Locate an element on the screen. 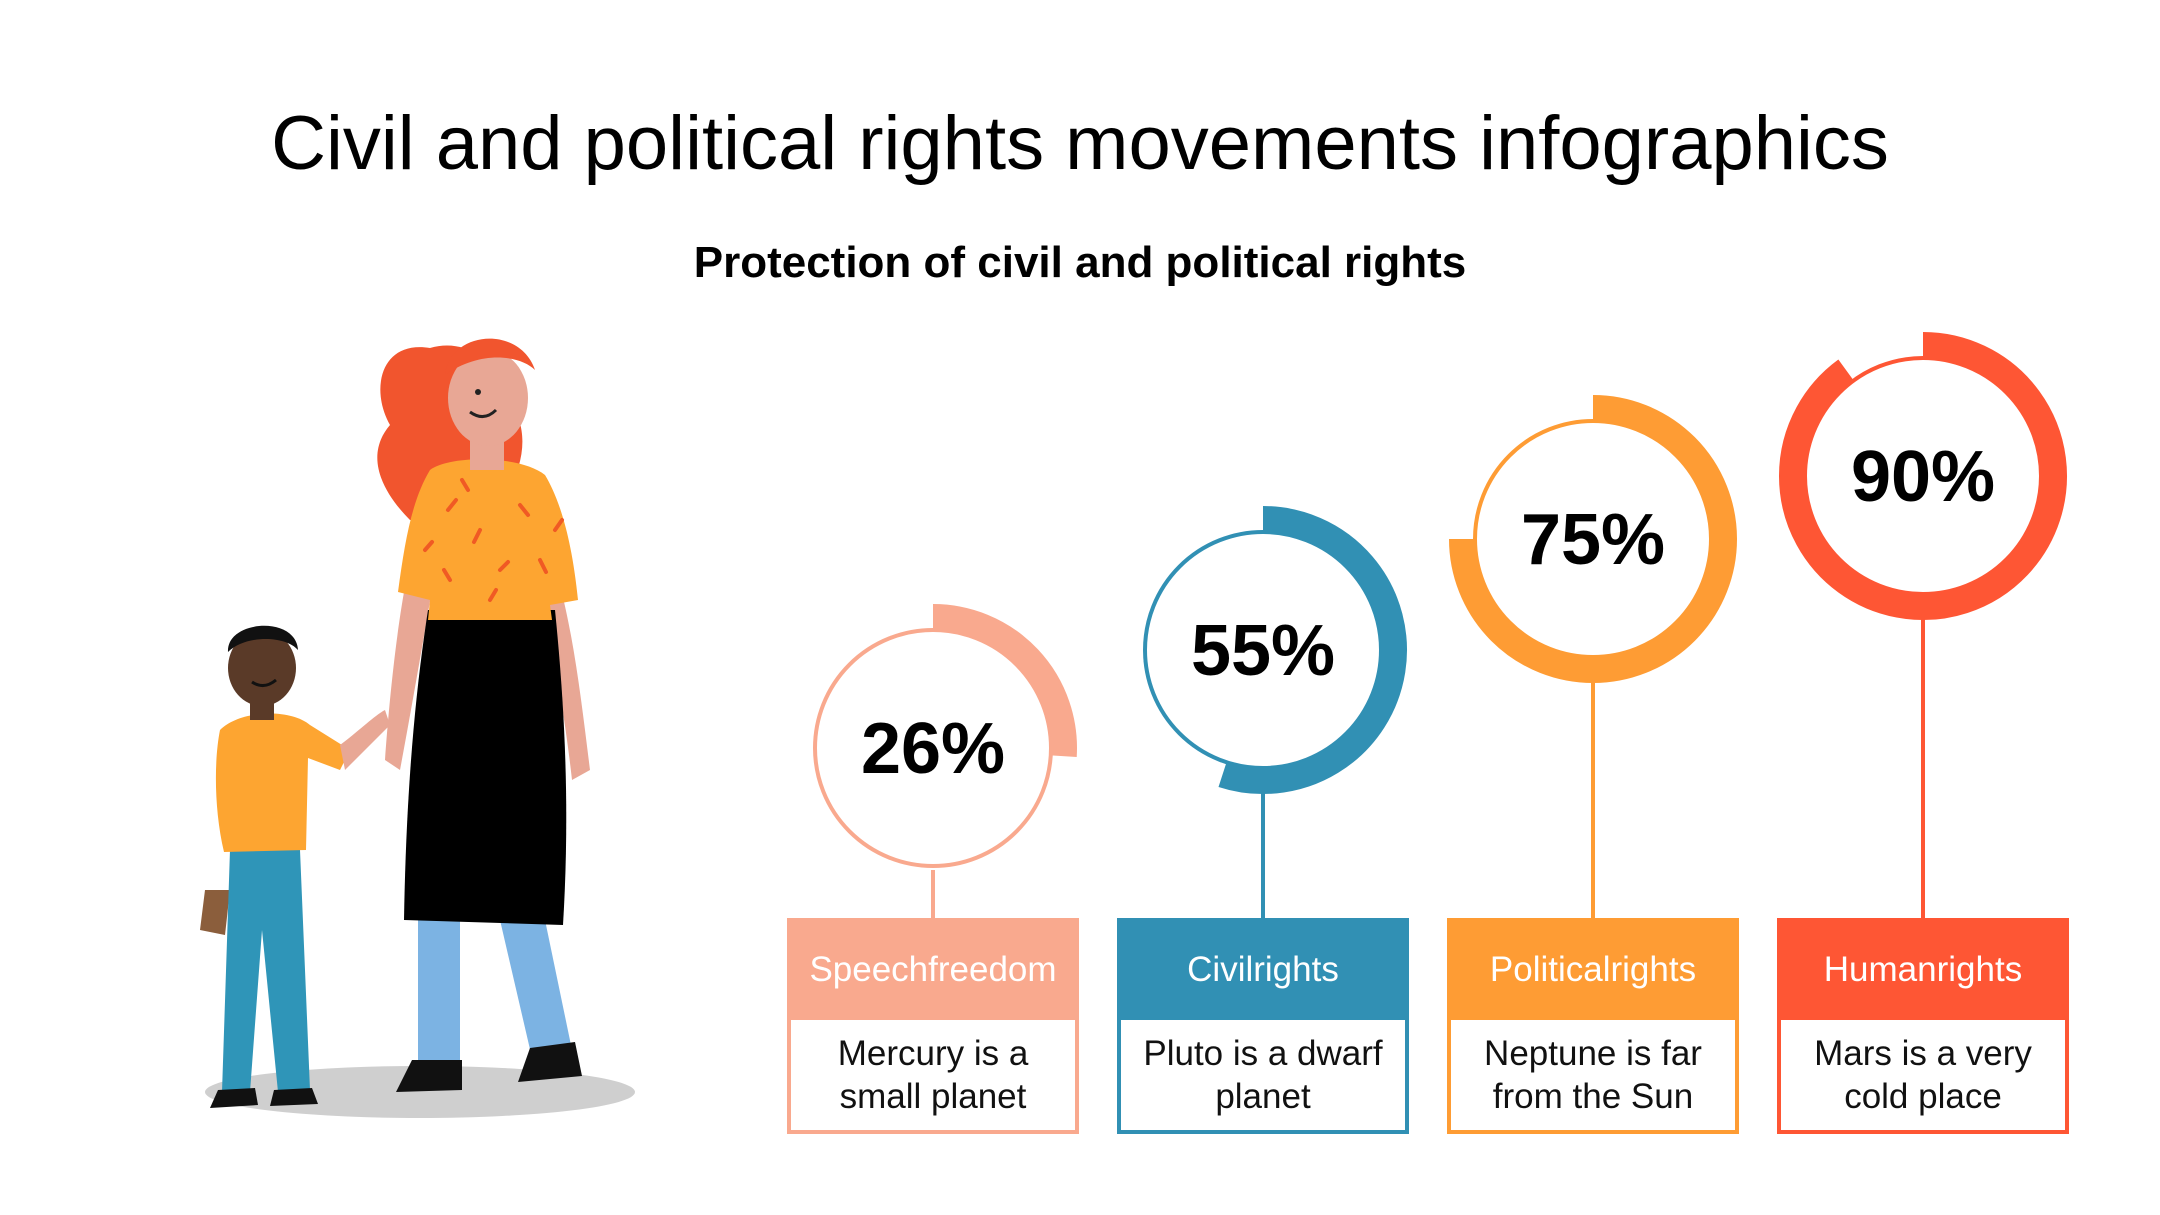 The image size is (2160, 1215). rights-card-title-line: Political is located at coordinates (1550, 969).